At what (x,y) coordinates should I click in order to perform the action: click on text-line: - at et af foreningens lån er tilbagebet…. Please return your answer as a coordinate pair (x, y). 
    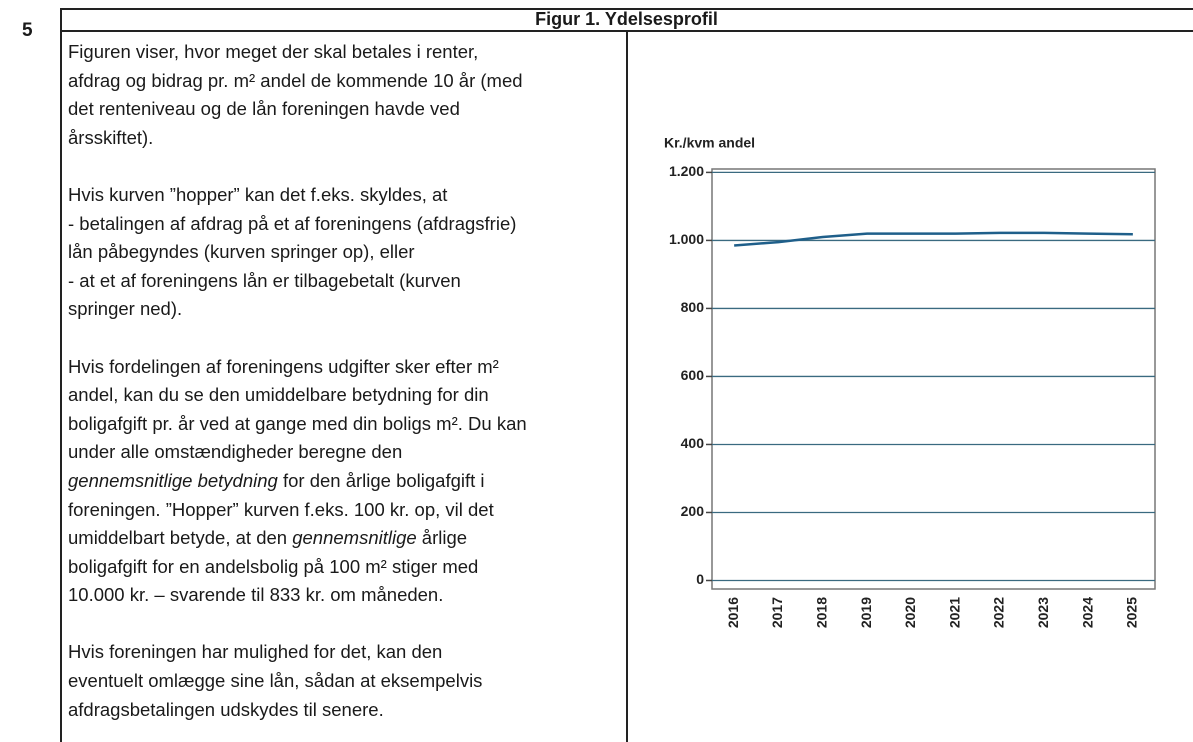
    Looking at the image, I should click on (264, 280).